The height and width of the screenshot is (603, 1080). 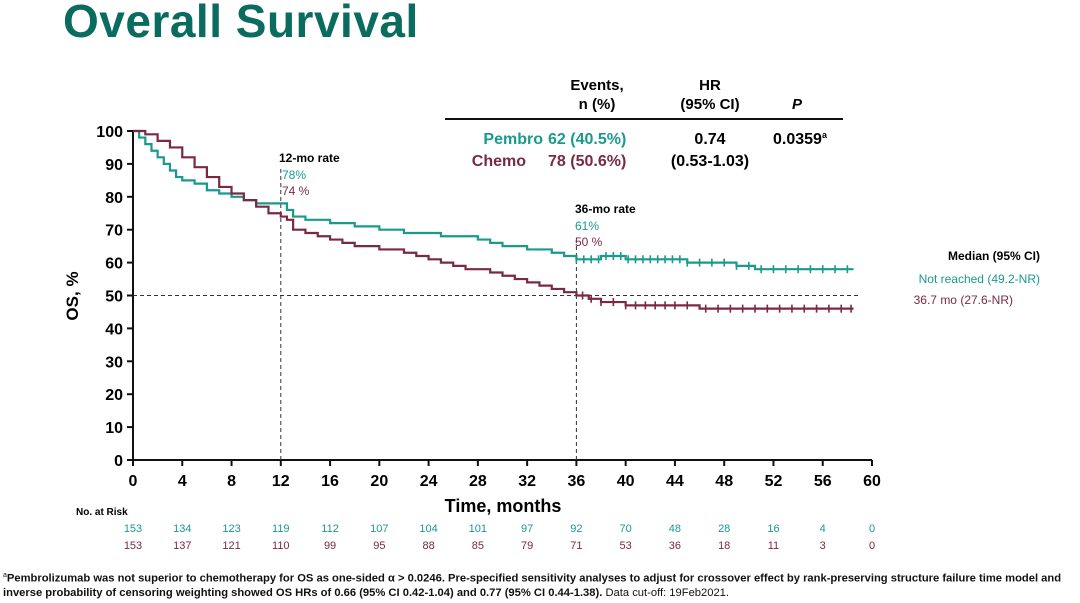 I want to click on x-tick-label: 60, so click(x=872, y=481).